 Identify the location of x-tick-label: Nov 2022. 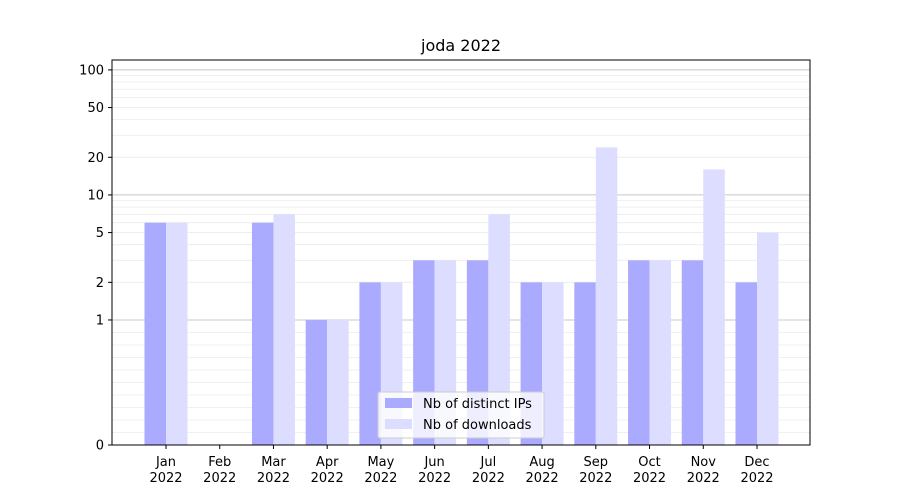
(703, 470).